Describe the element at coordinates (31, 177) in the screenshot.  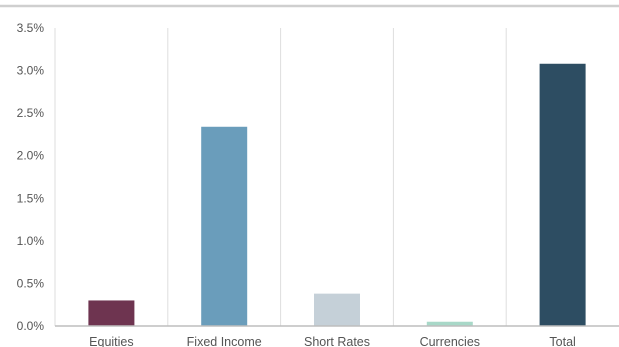
I see `y-axis: 0.0% 0.5% 1.0% 1.5% 2.0% 2.5% 3.0% 3.5%` at that location.